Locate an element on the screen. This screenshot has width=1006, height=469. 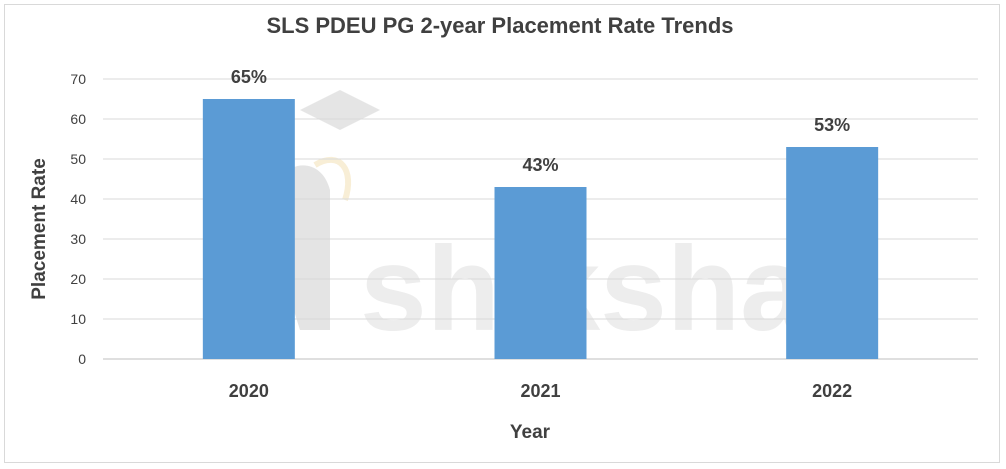
data-label-2022: 53% is located at coordinates (832, 125).